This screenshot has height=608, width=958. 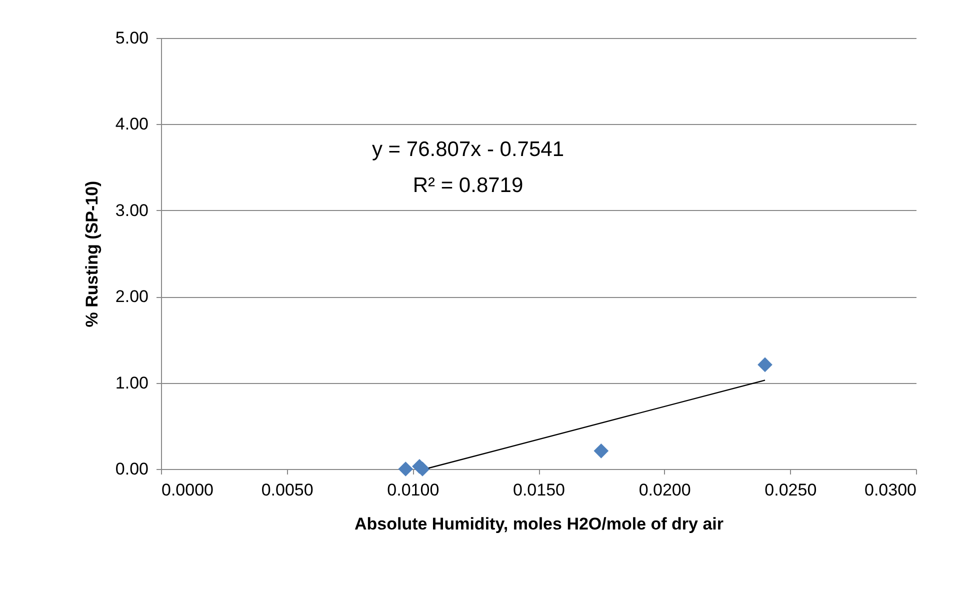 What do you see at coordinates (790, 490) in the screenshot?
I see `x-tick-label: 0.0250` at bounding box center [790, 490].